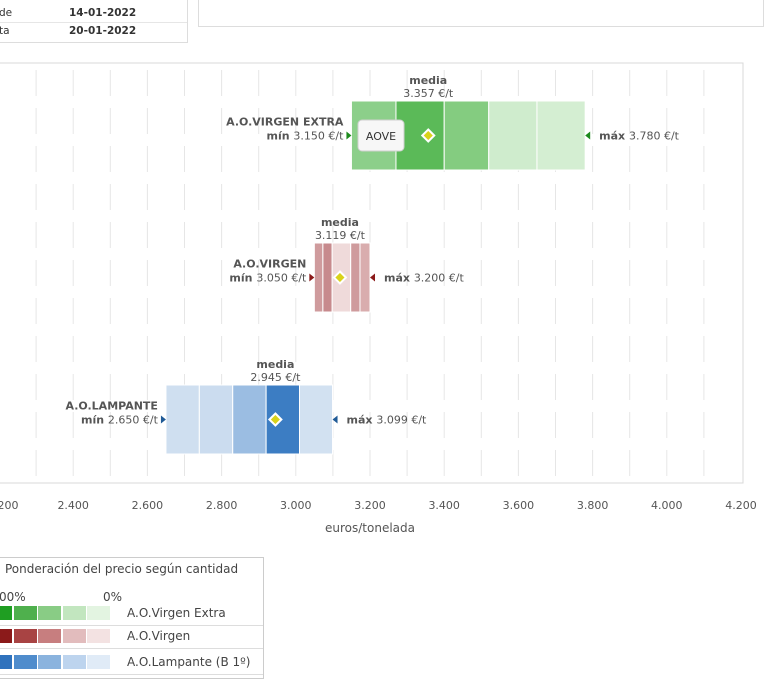  I want to click on legend-label: A.O.Virgen Extra, so click(176, 613).